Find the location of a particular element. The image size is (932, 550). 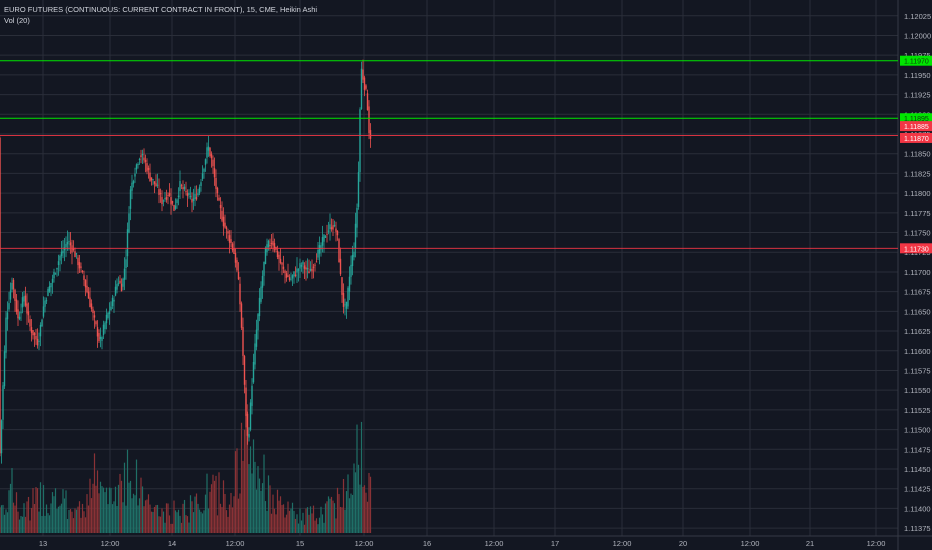

x-tick-label: 15 is located at coordinates (300, 543).